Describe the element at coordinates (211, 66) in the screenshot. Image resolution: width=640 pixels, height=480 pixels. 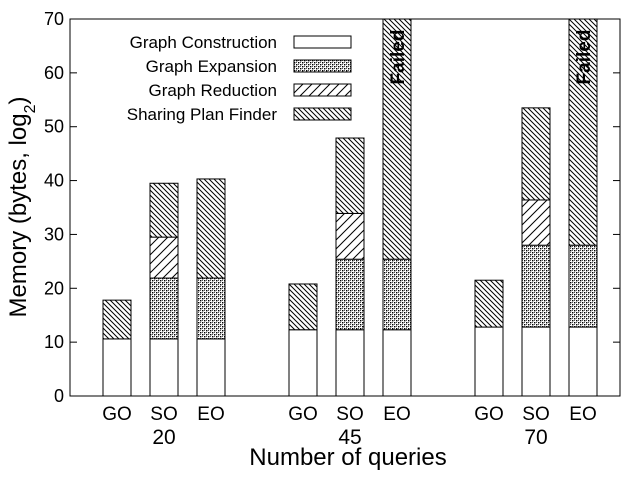
I see `legend-label: Graph Expansion` at that location.